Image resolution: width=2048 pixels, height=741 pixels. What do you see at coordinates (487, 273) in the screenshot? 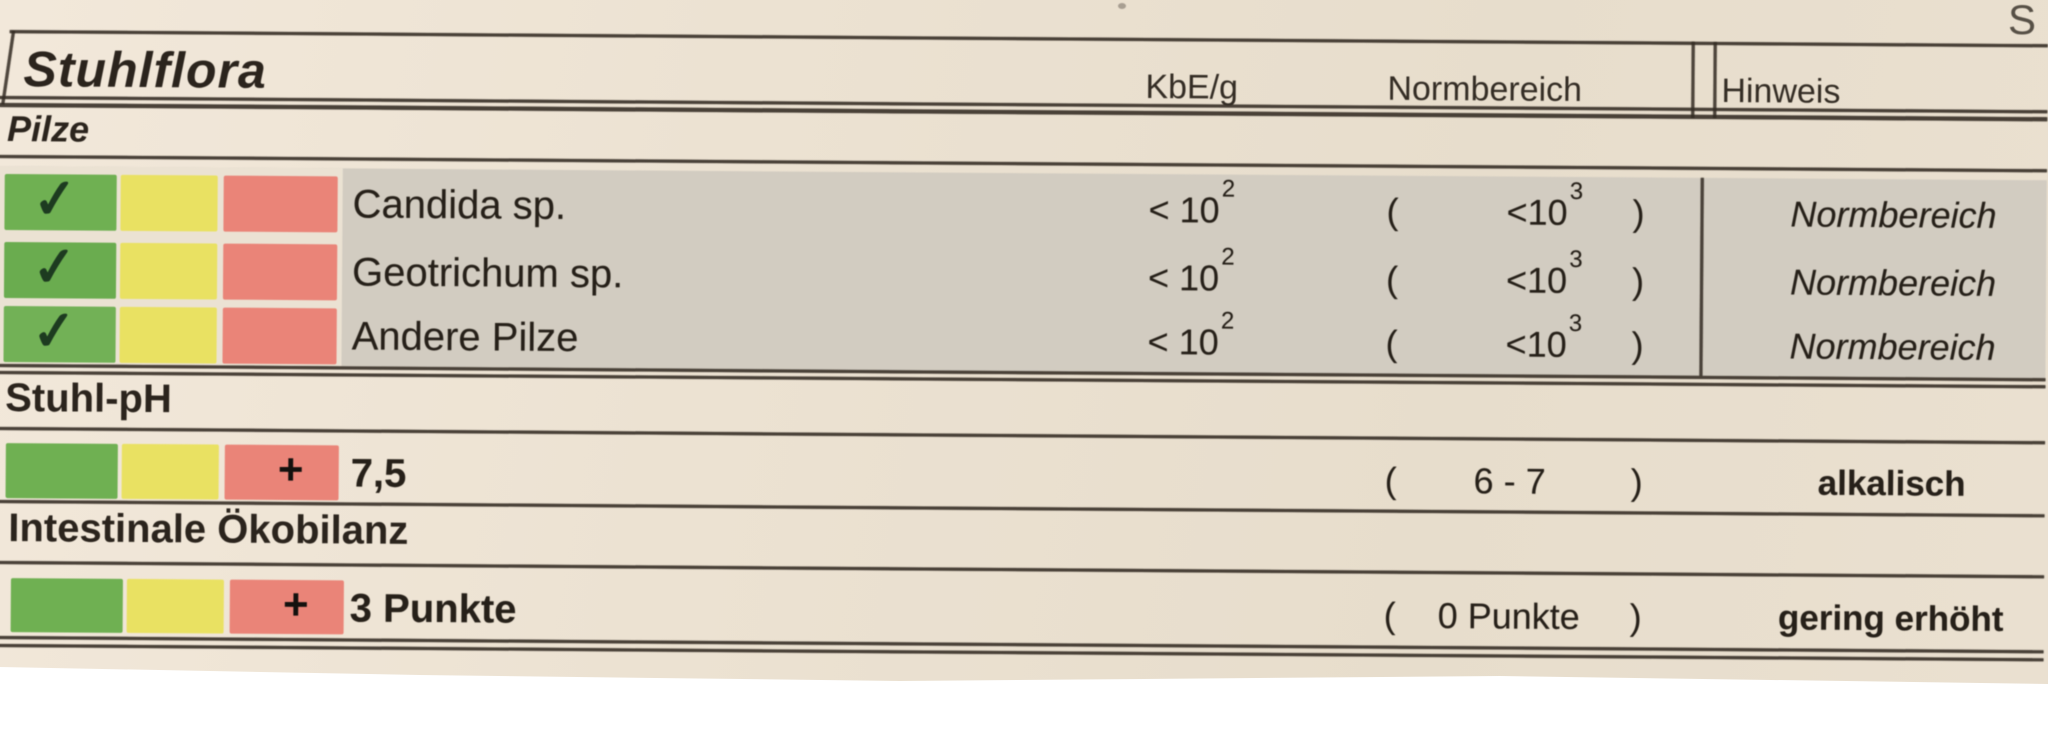
I see `row-label: Geotrichum sp.` at bounding box center [487, 273].